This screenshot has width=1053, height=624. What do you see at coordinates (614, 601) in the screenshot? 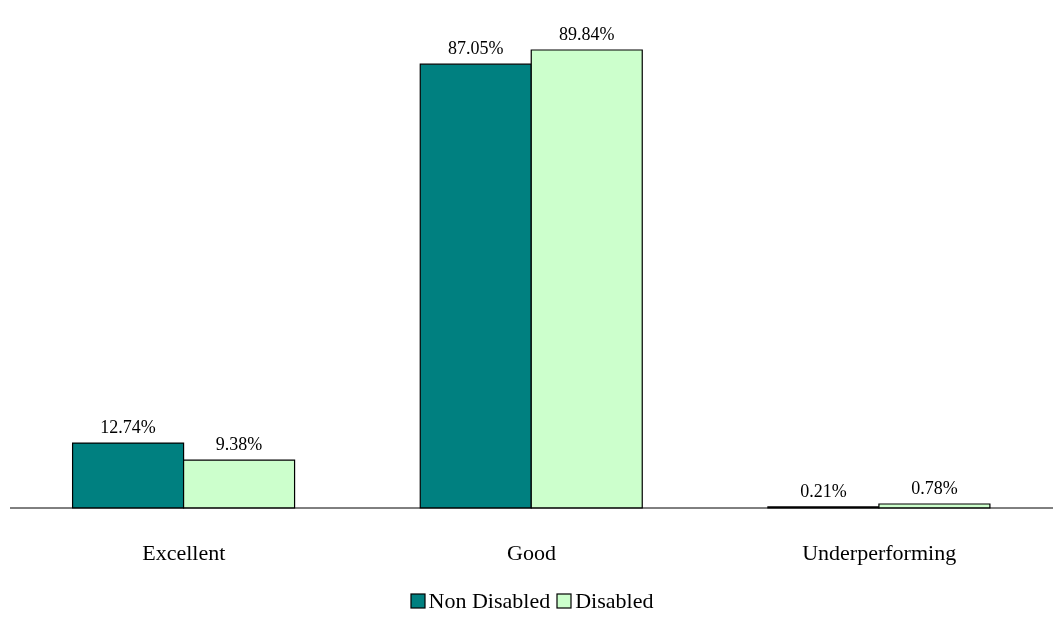
I see `legend-label: Disabled` at bounding box center [614, 601].